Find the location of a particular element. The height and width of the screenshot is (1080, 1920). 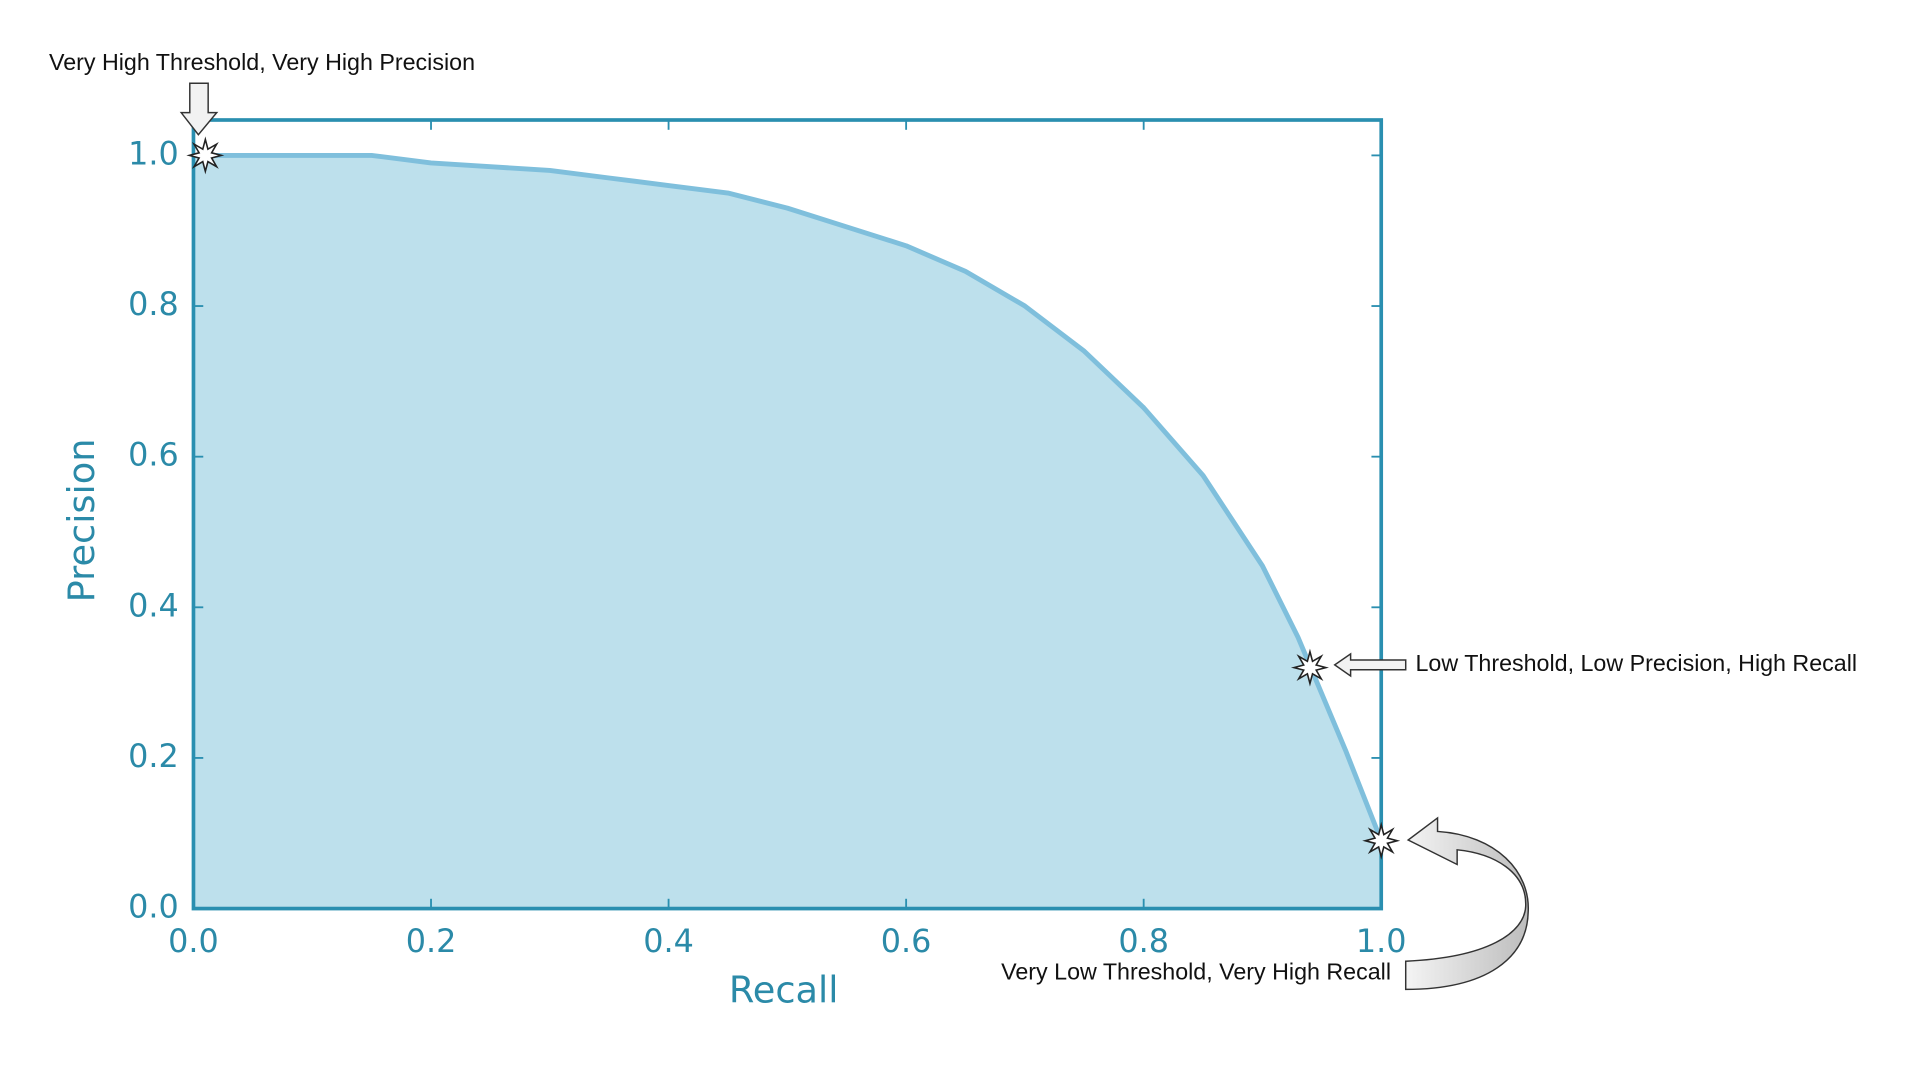

y-tick-label: 1.0 is located at coordinates (153, 153).